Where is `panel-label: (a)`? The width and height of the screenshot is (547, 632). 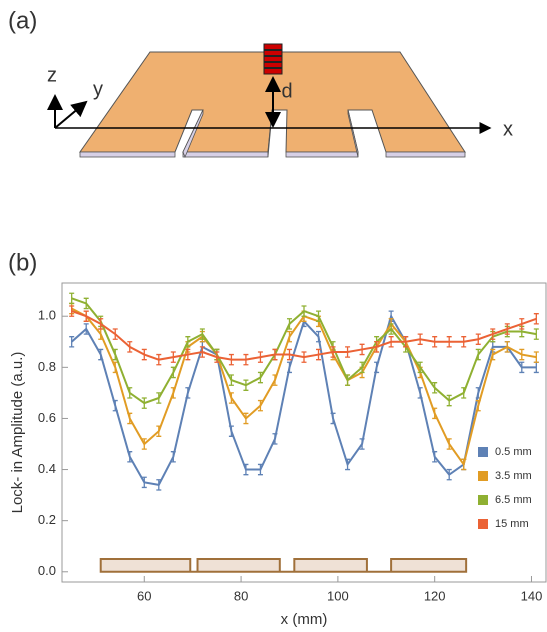
panel-label: (a) is located at coordinates (22, 20).